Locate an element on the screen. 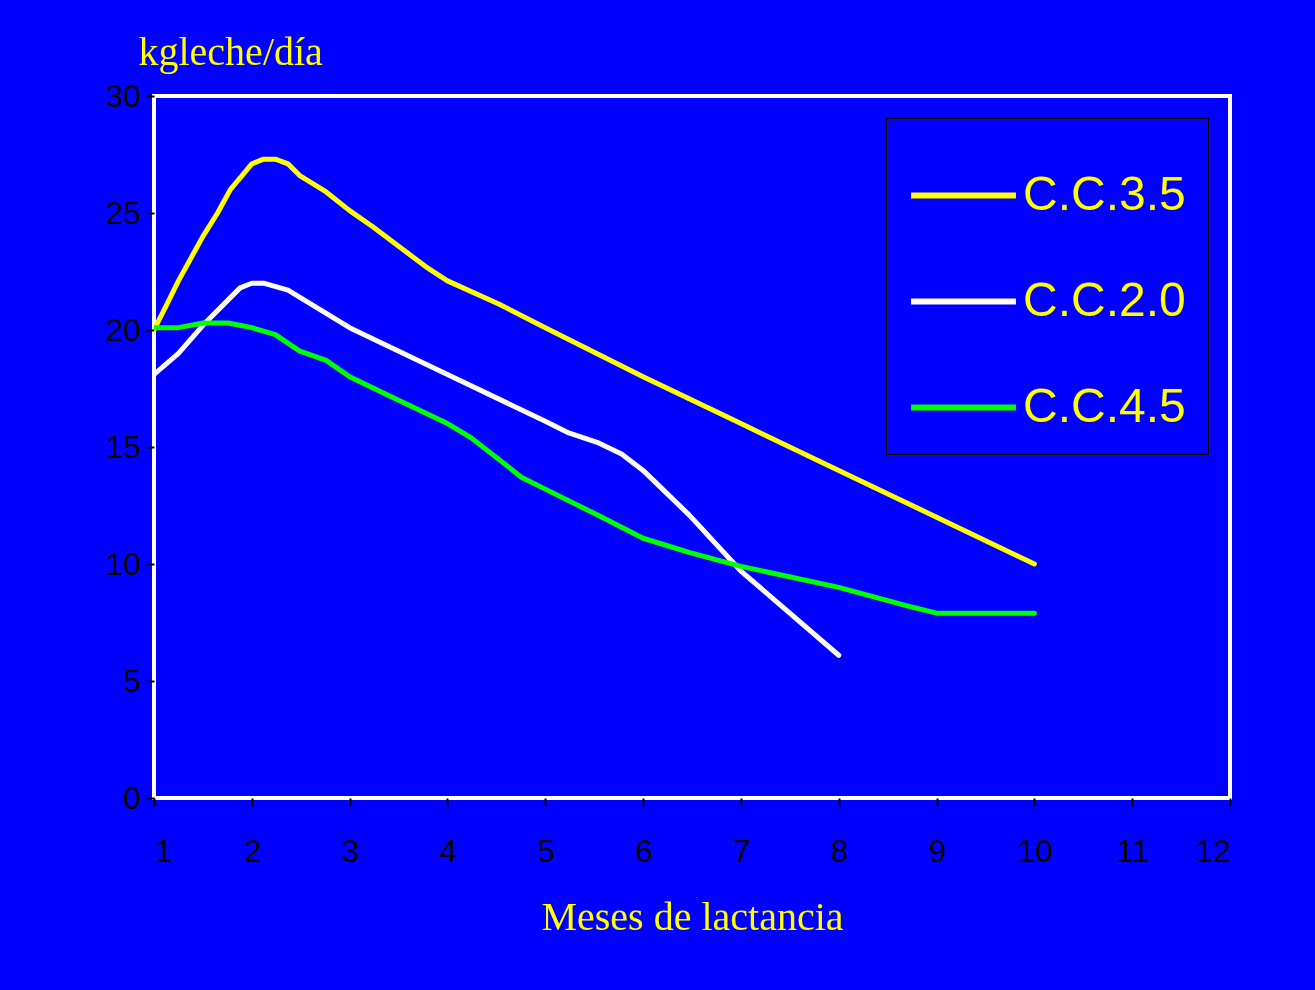 This screenshot has width=1315, height=990. y-tick-label: 20 is located at coordinates (122, 329).